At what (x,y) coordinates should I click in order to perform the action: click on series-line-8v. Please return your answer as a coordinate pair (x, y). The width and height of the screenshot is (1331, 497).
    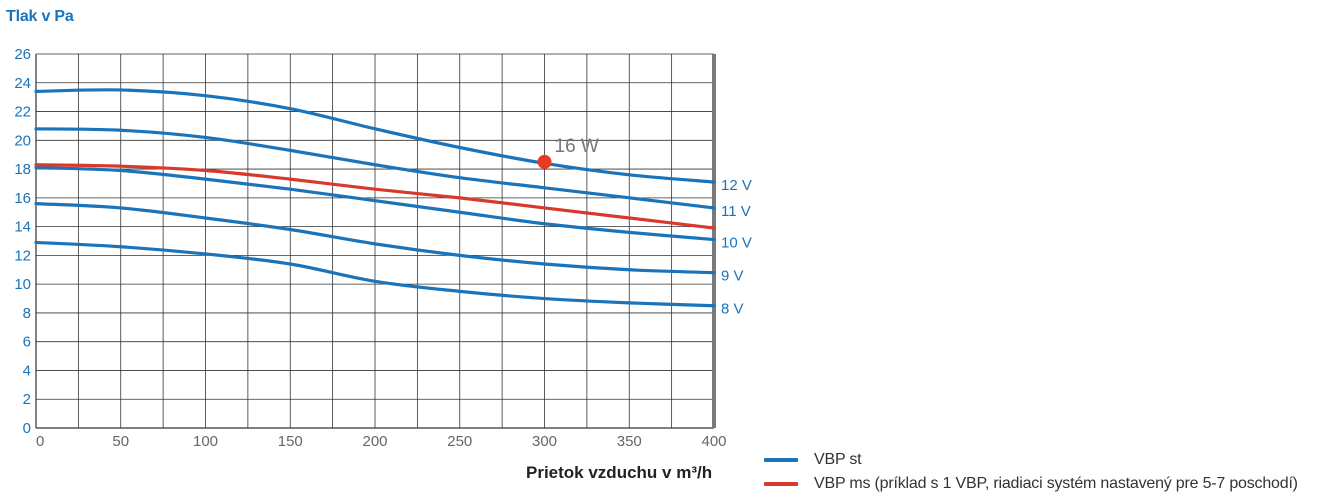
    Looking at the image, I should click on (375, 274).